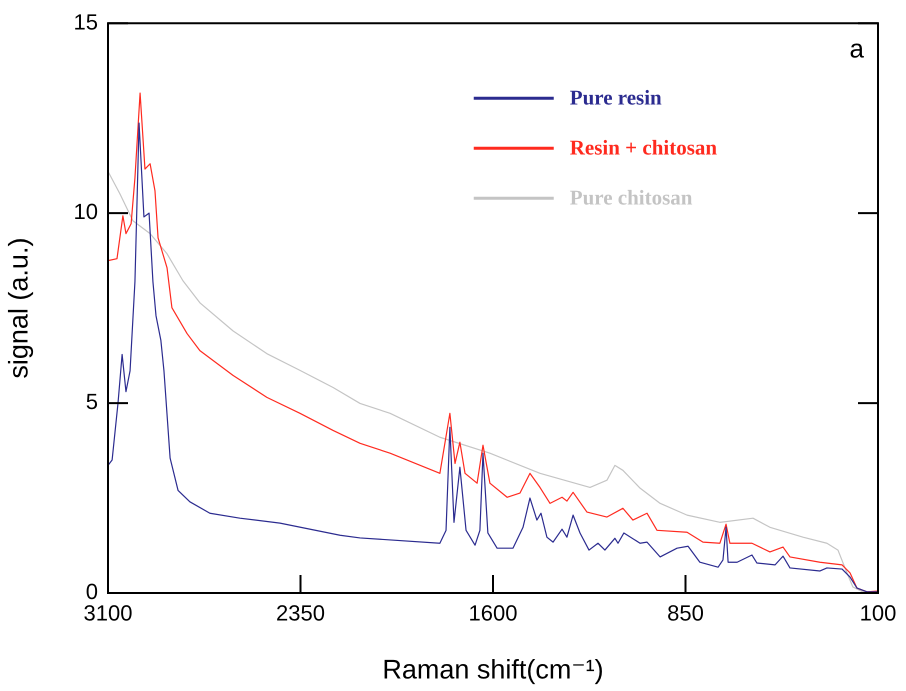 This screenshot has width=906, height=691. I want to click on x-tick-label: 2350, so click(300, 613).